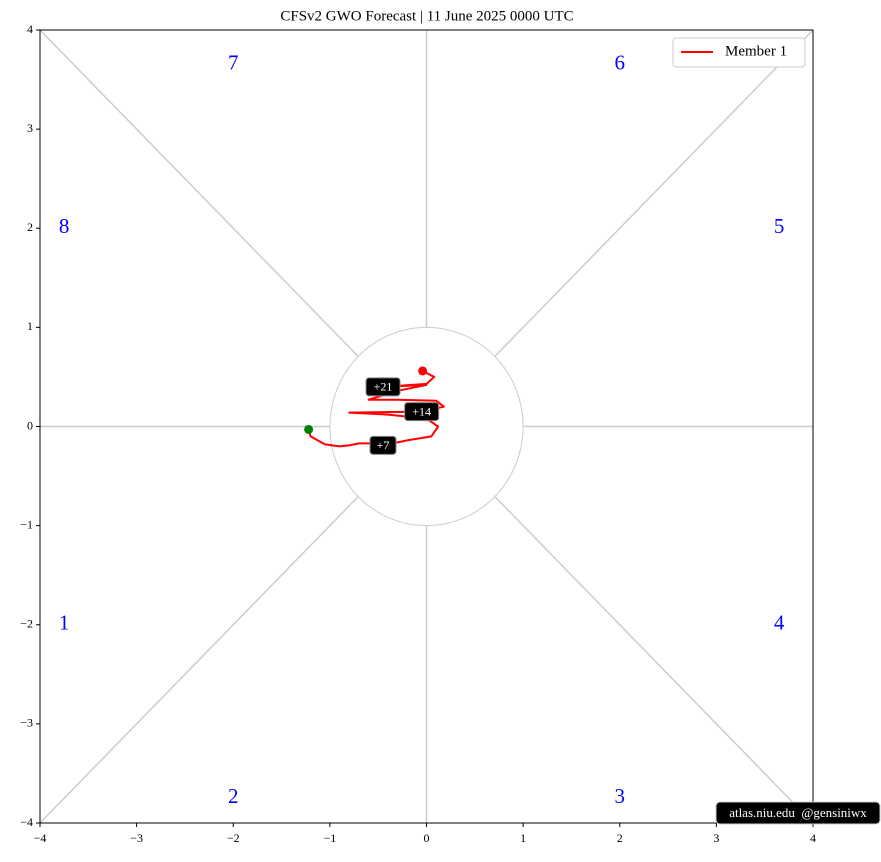 The height and width of the screenshot is (862, 881). What do you see at coordinates (423, 371) in the screenshot?
I see `end-point` at bounding box center [423, 371].